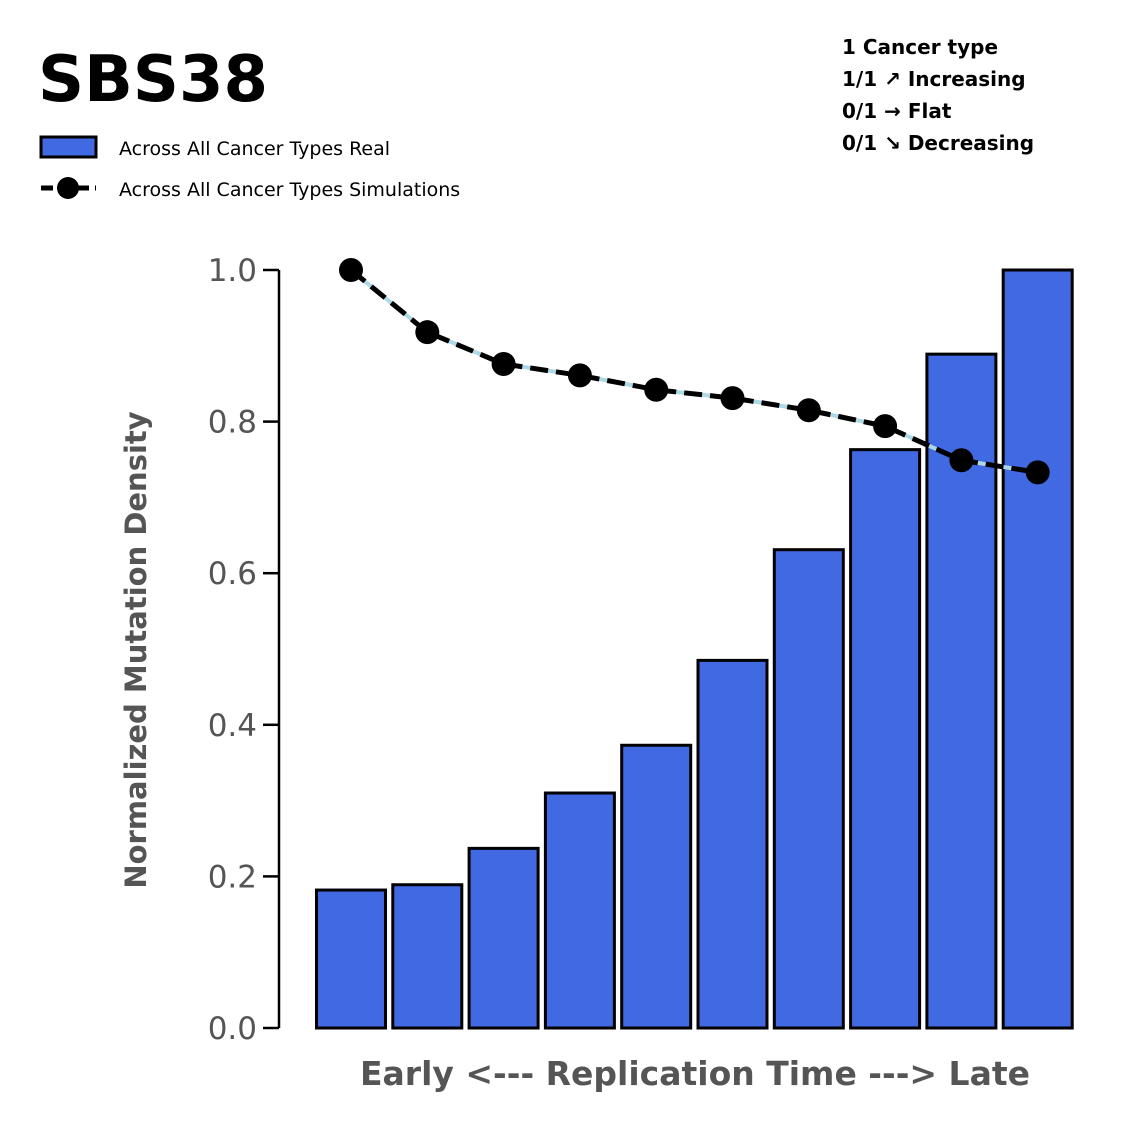 This screenshot has height=1125, width=1147. What do you see at coordinates (920, 47) in the screenshot?
I see `annotation-line: 1 Cancer type` at bounding box center [920, 47].